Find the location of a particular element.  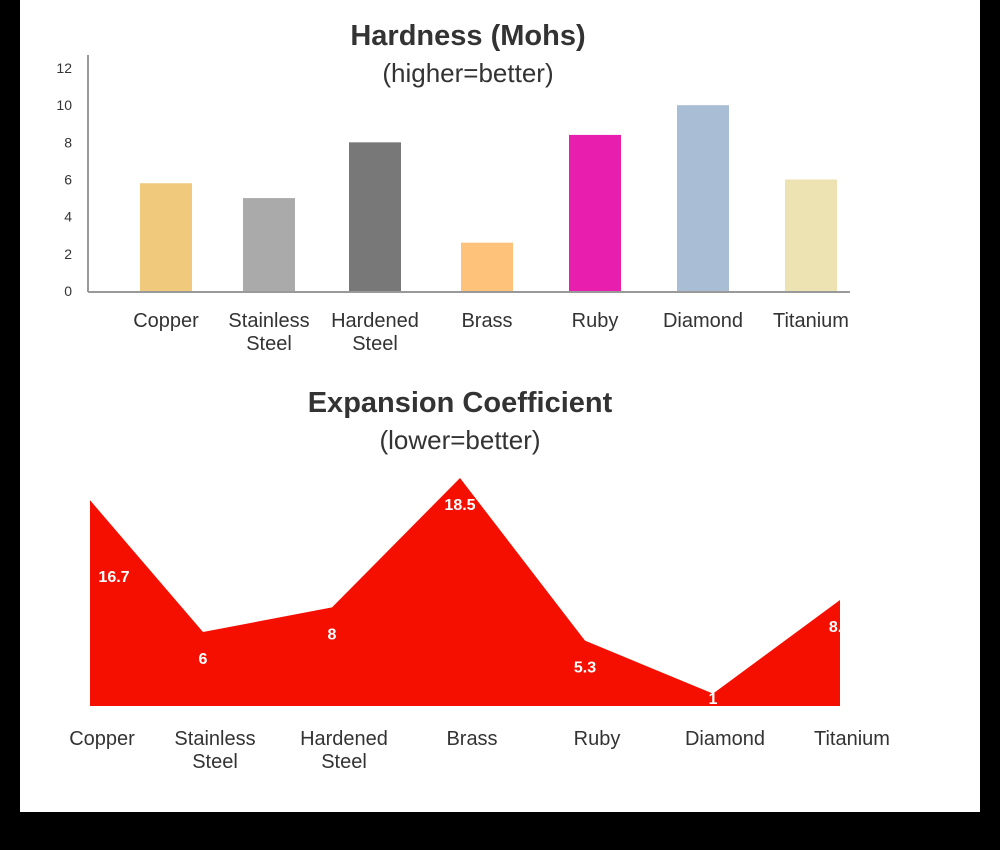

data-label: 6 is located at coordinates (203, 659).